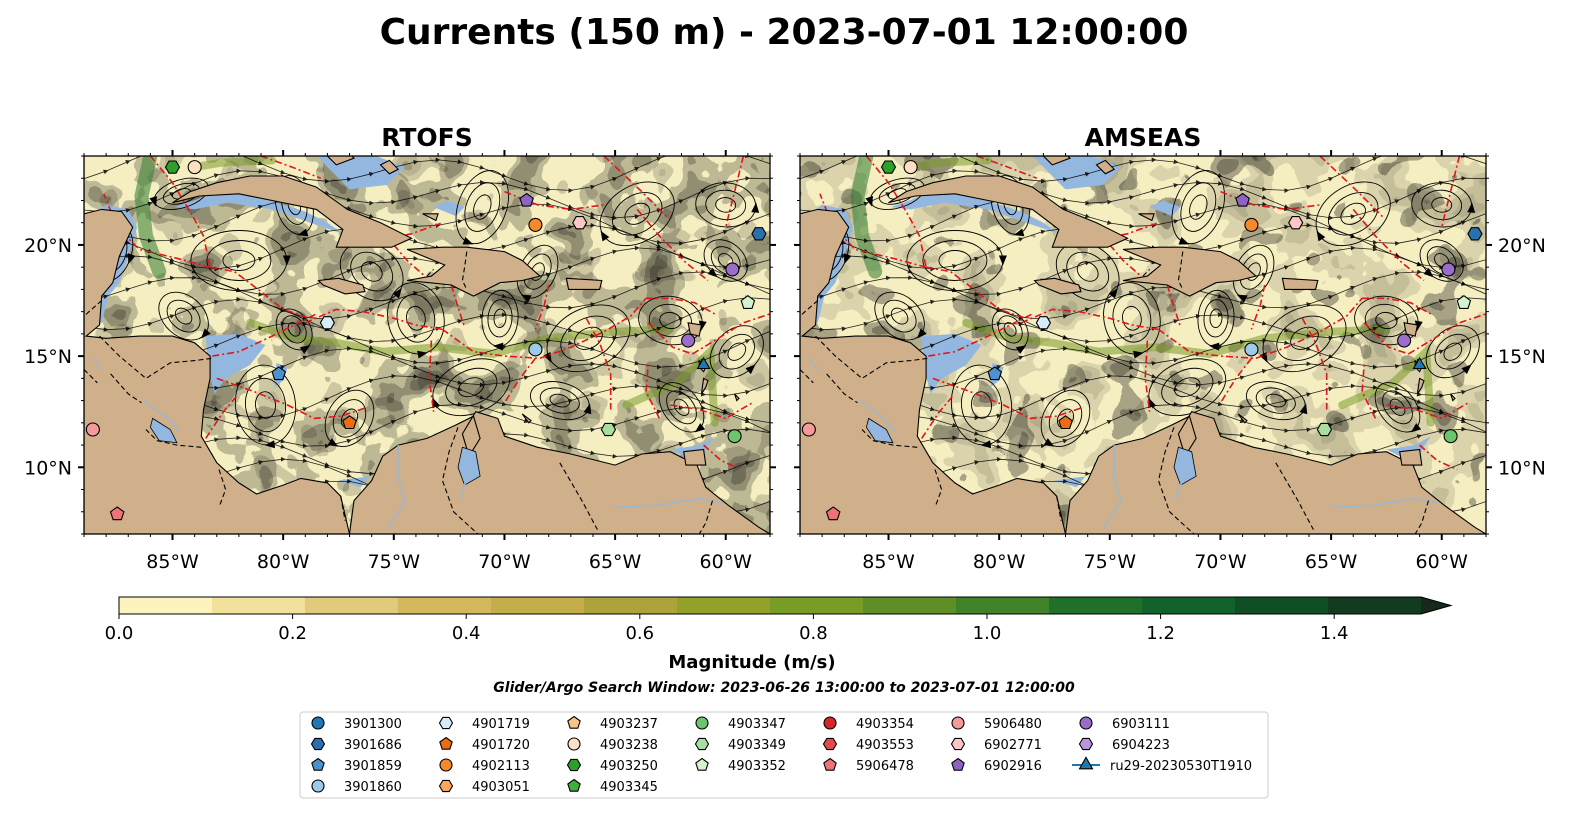 Image resolution: width=1577 pixels, height=827 pixels. What do you see at coordinates (757, 766) in the screenshot?
I see `legend-label: 4903352` at bounding box center [757, 766].